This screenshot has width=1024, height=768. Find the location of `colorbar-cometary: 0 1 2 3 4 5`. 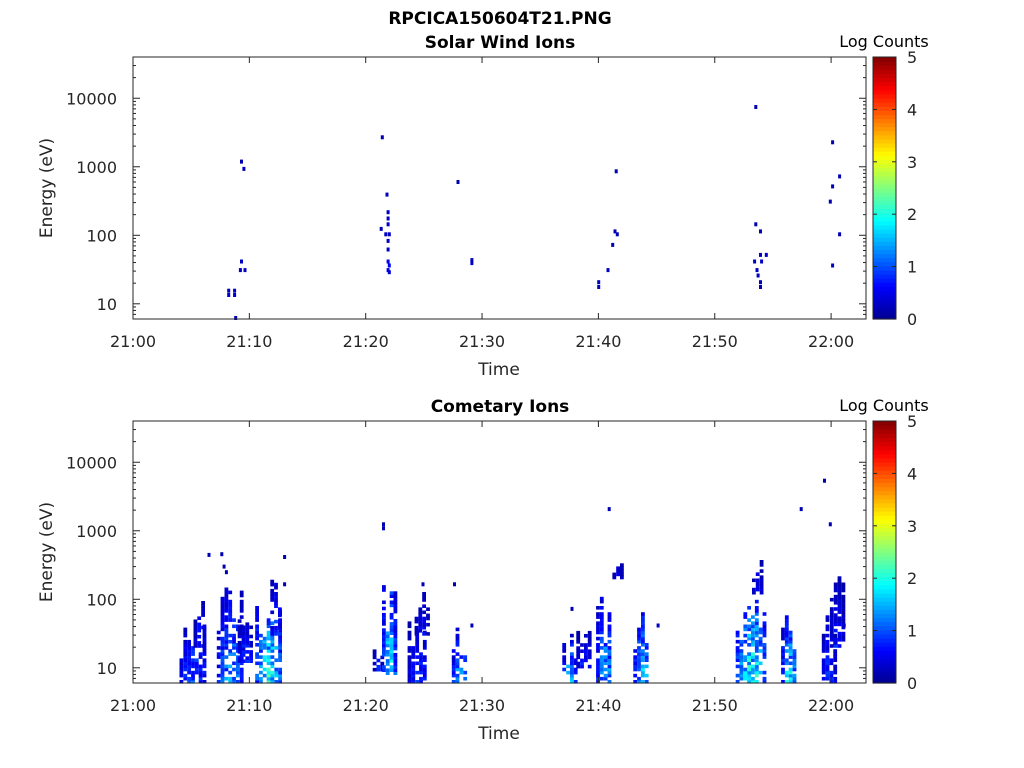

colorbar-cometary: 0 1 2 3 4 5 is located at coordinates (894, 552).